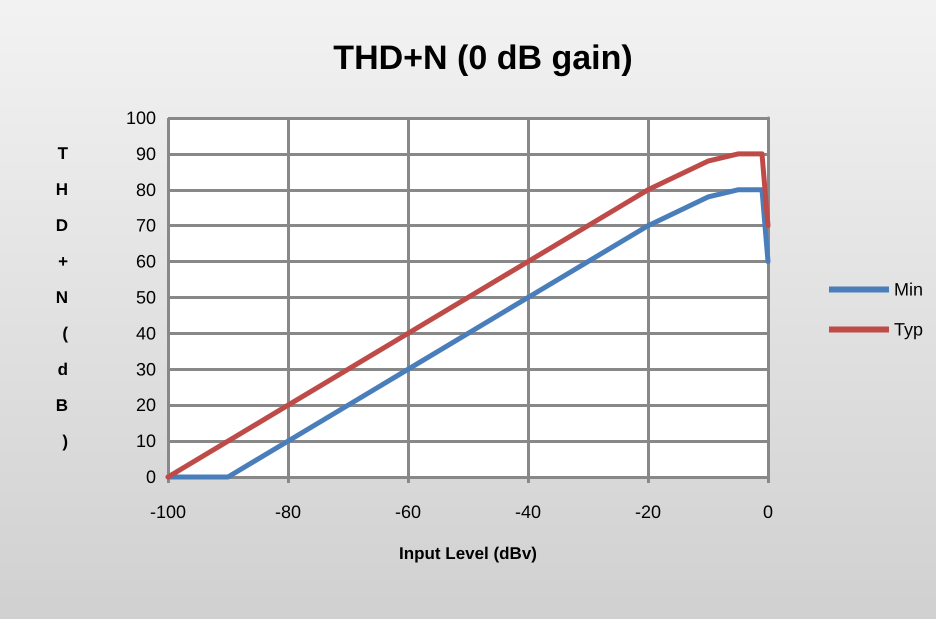 This screenshot has width=936, height=619. What do you see at coordinates (146, 226) in the screenshot?
I see `y-tick-label: 70` at bounding box center [146, 226].